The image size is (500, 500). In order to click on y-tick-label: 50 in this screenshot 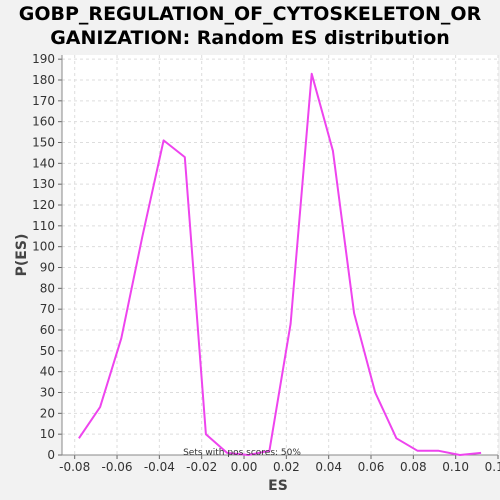, I will do `click(47, 351)`.